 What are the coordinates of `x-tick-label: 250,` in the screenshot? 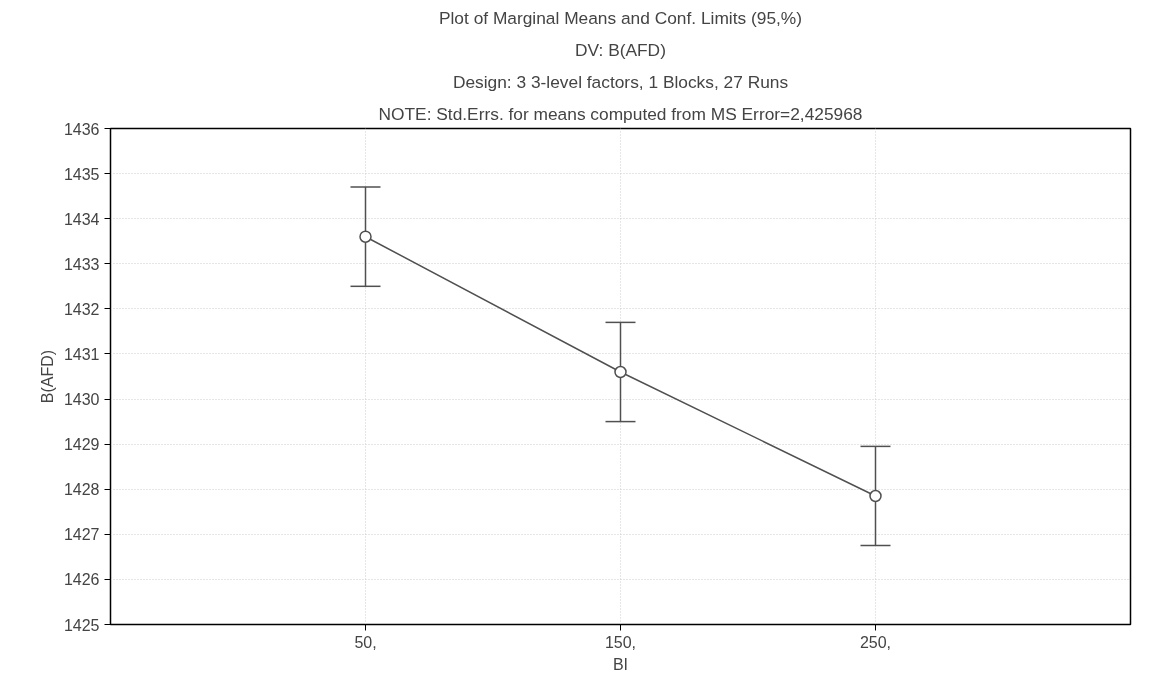 It's located at (875, 642).